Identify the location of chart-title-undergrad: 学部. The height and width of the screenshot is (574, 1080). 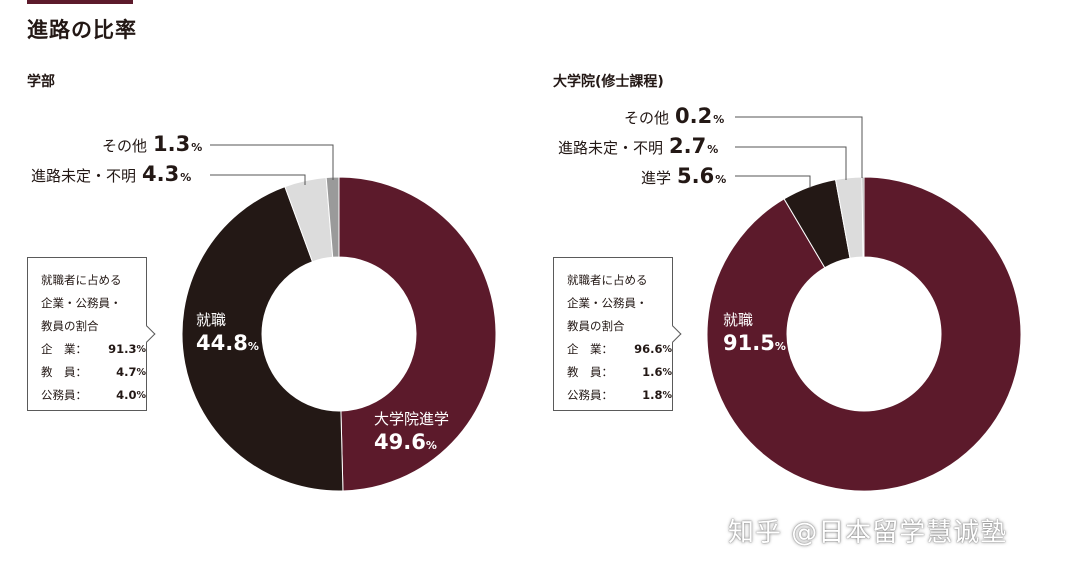
(41, 82).